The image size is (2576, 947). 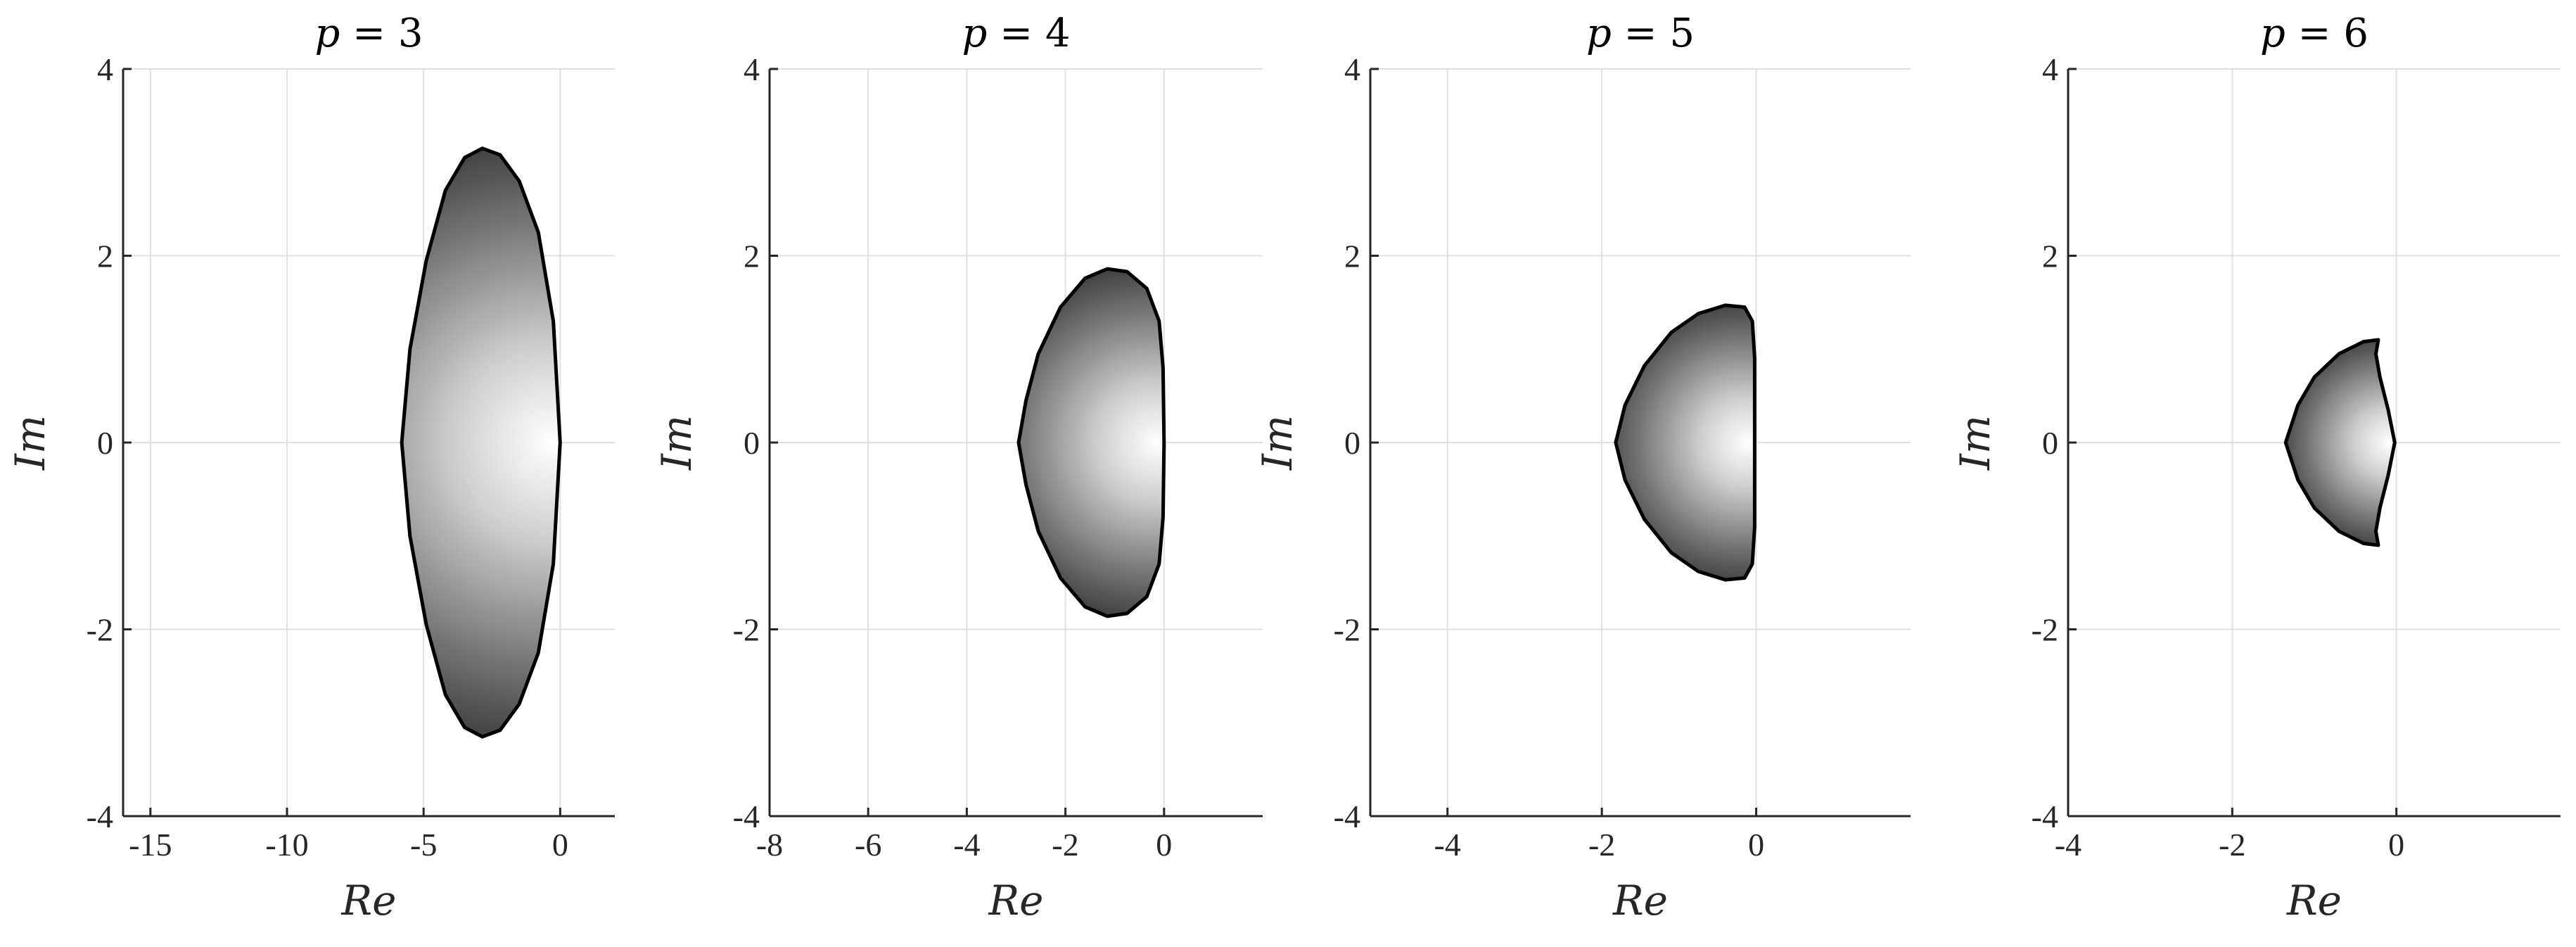 What do you see at coordinates (286, 845) in the screenshot?
I see `x-tick-label: -10` at bounding box center [286, 845].